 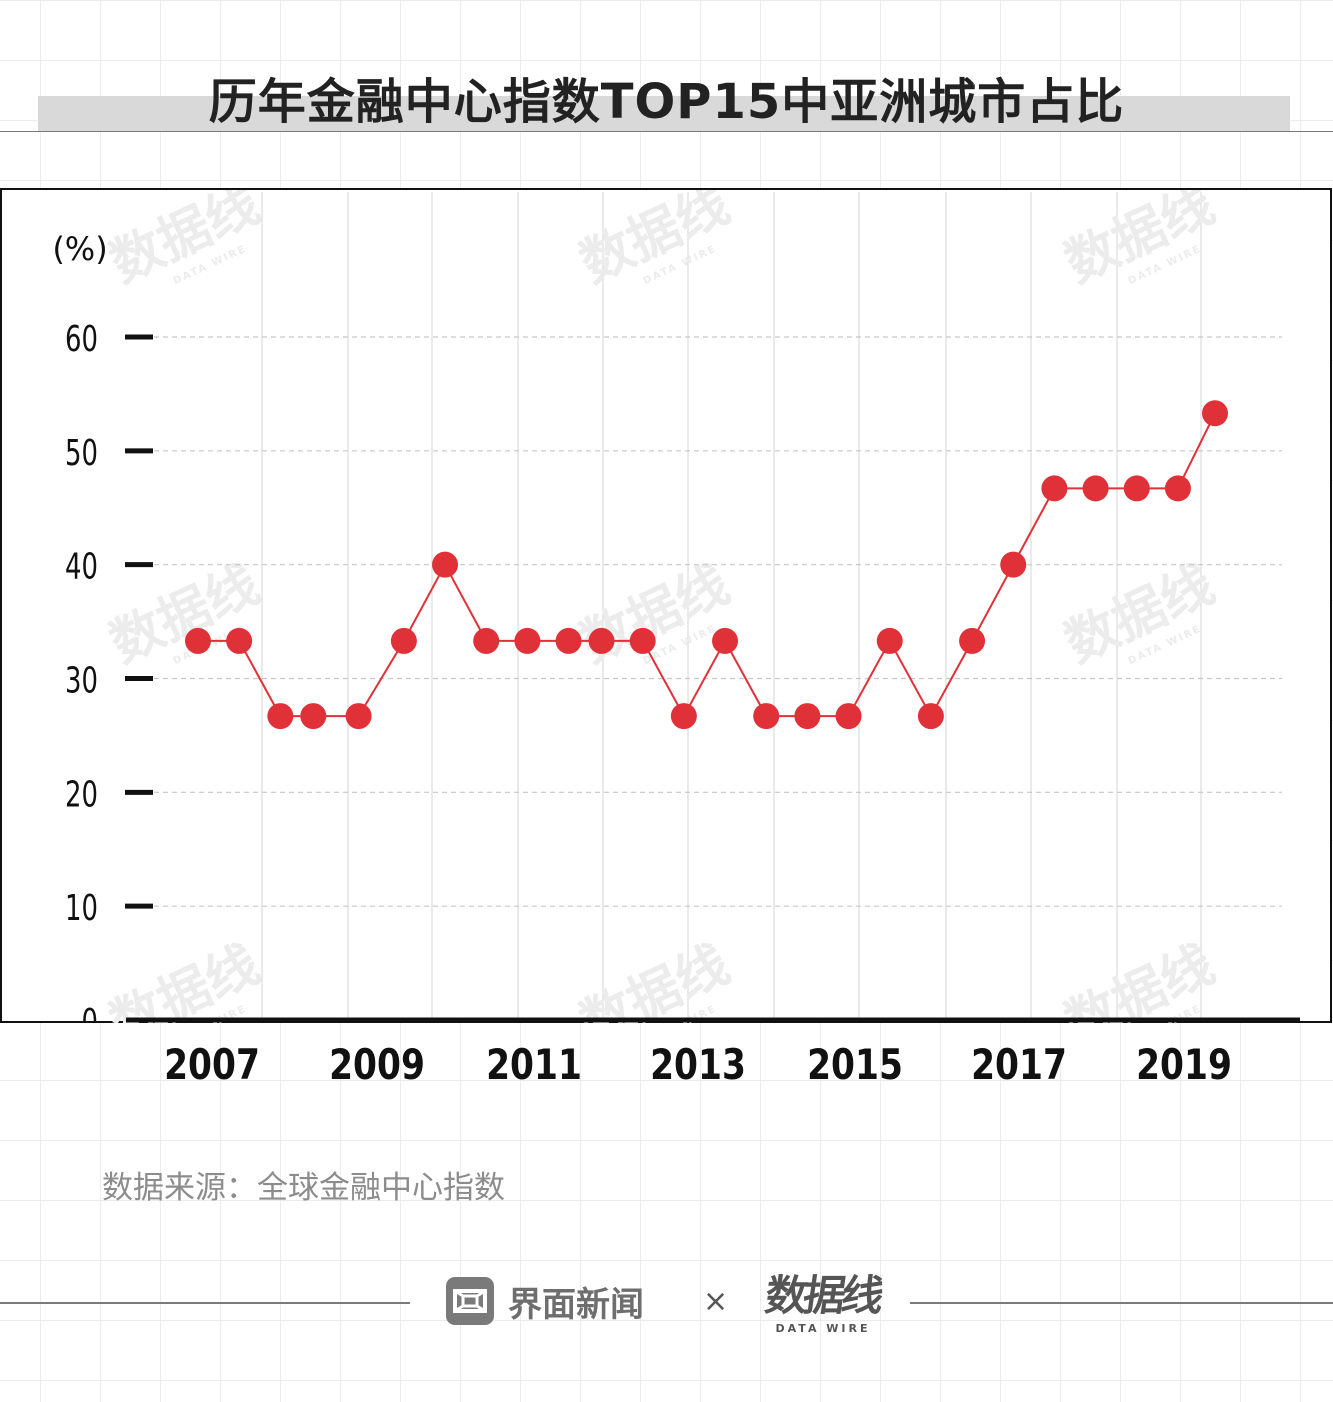 I want to click on datawire-logo-cn: 数据线, so click(x=823, y=1295).